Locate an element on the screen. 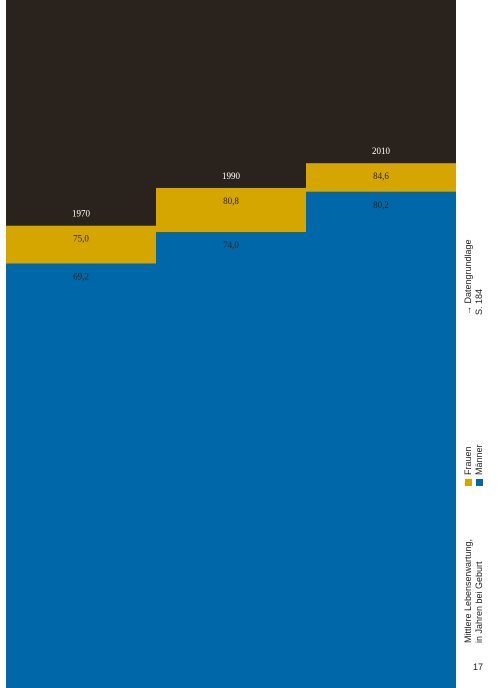  bar-frauen-2010 is located at coordinates (381, 177).